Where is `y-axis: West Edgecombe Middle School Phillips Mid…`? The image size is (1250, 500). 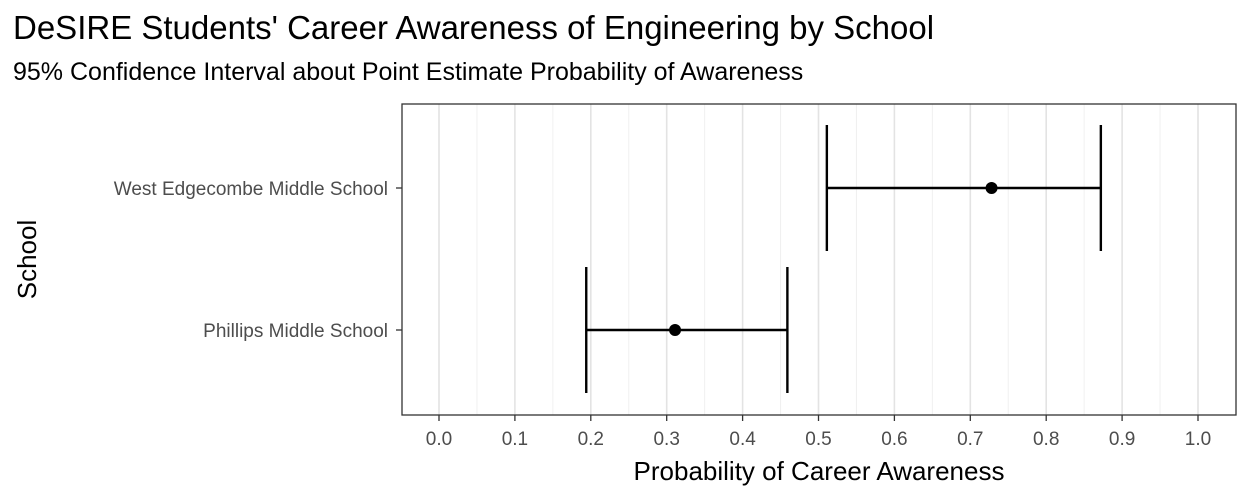
y-axis: West Edgecombe Middle School Phillips Mid… is located at coordinates (258, 260).